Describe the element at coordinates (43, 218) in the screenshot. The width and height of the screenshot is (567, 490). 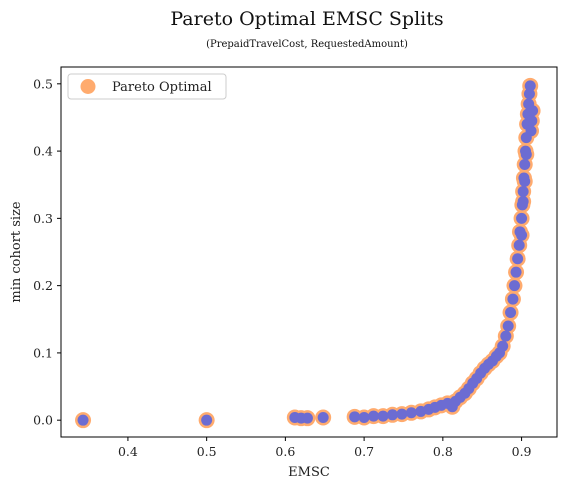
I see `y-tick-label: 0.3` at that location.